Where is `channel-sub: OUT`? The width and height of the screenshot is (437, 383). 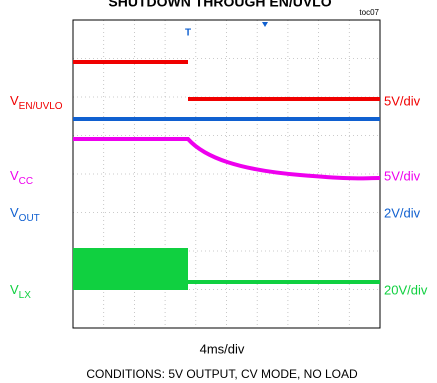 channel-sub: OUT is located at coordinates (29, 218).